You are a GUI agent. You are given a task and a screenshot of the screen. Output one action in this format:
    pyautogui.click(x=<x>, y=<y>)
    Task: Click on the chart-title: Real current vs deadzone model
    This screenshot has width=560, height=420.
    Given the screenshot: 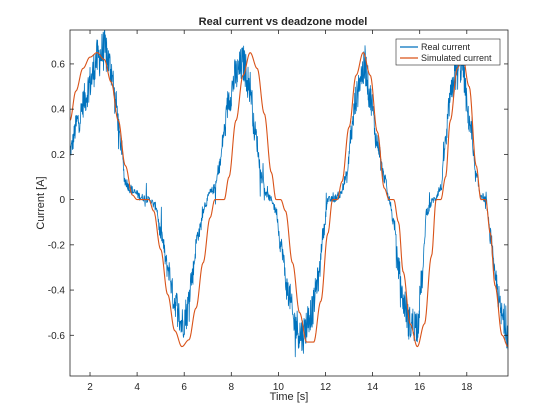 What is the action you would take?
    pyautogui.click(x=283, y=22)
    